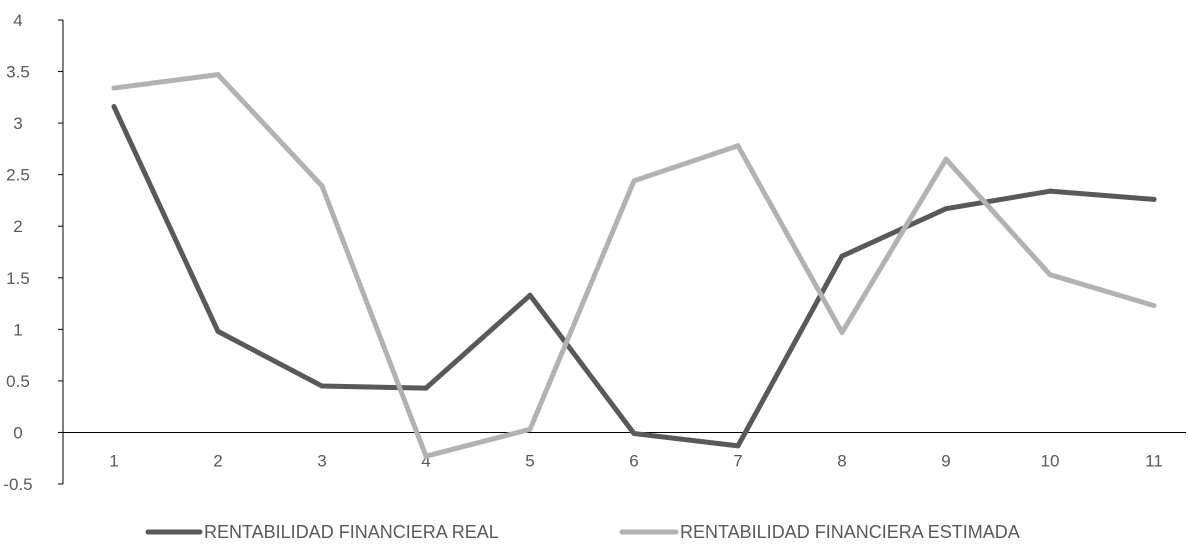 The width and height of the screenshot is (1188, 546). I want to click on y-tick-label: 4, so click(17, 20).